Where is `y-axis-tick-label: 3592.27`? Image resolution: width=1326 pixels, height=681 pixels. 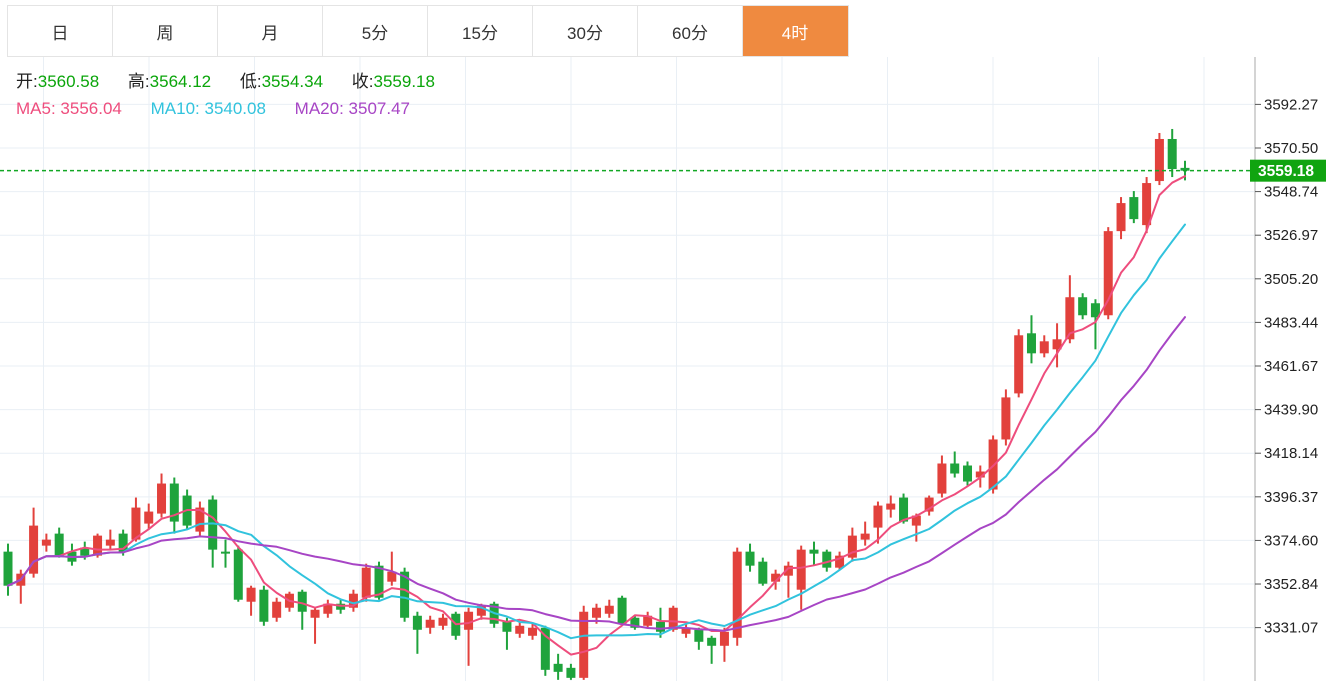
y-axis-tick-label: 3592.27 is located at coordinates (1291, 104).